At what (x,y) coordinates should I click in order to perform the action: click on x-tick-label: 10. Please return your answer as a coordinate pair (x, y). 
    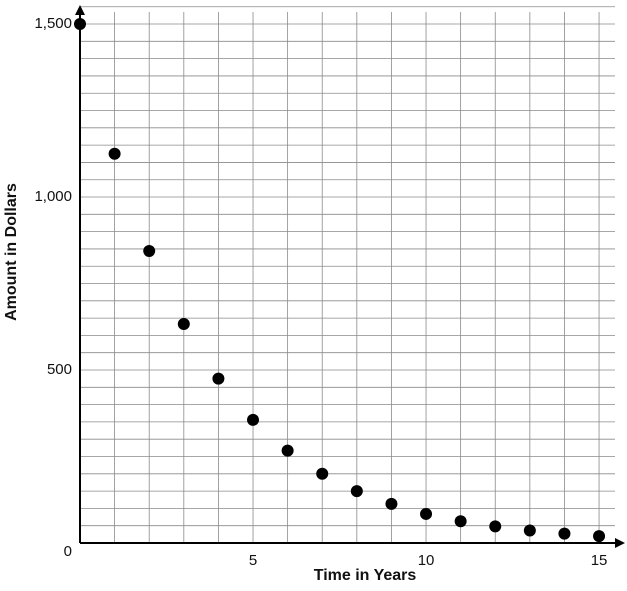
    Looking at the image, I should click on (426, 560).